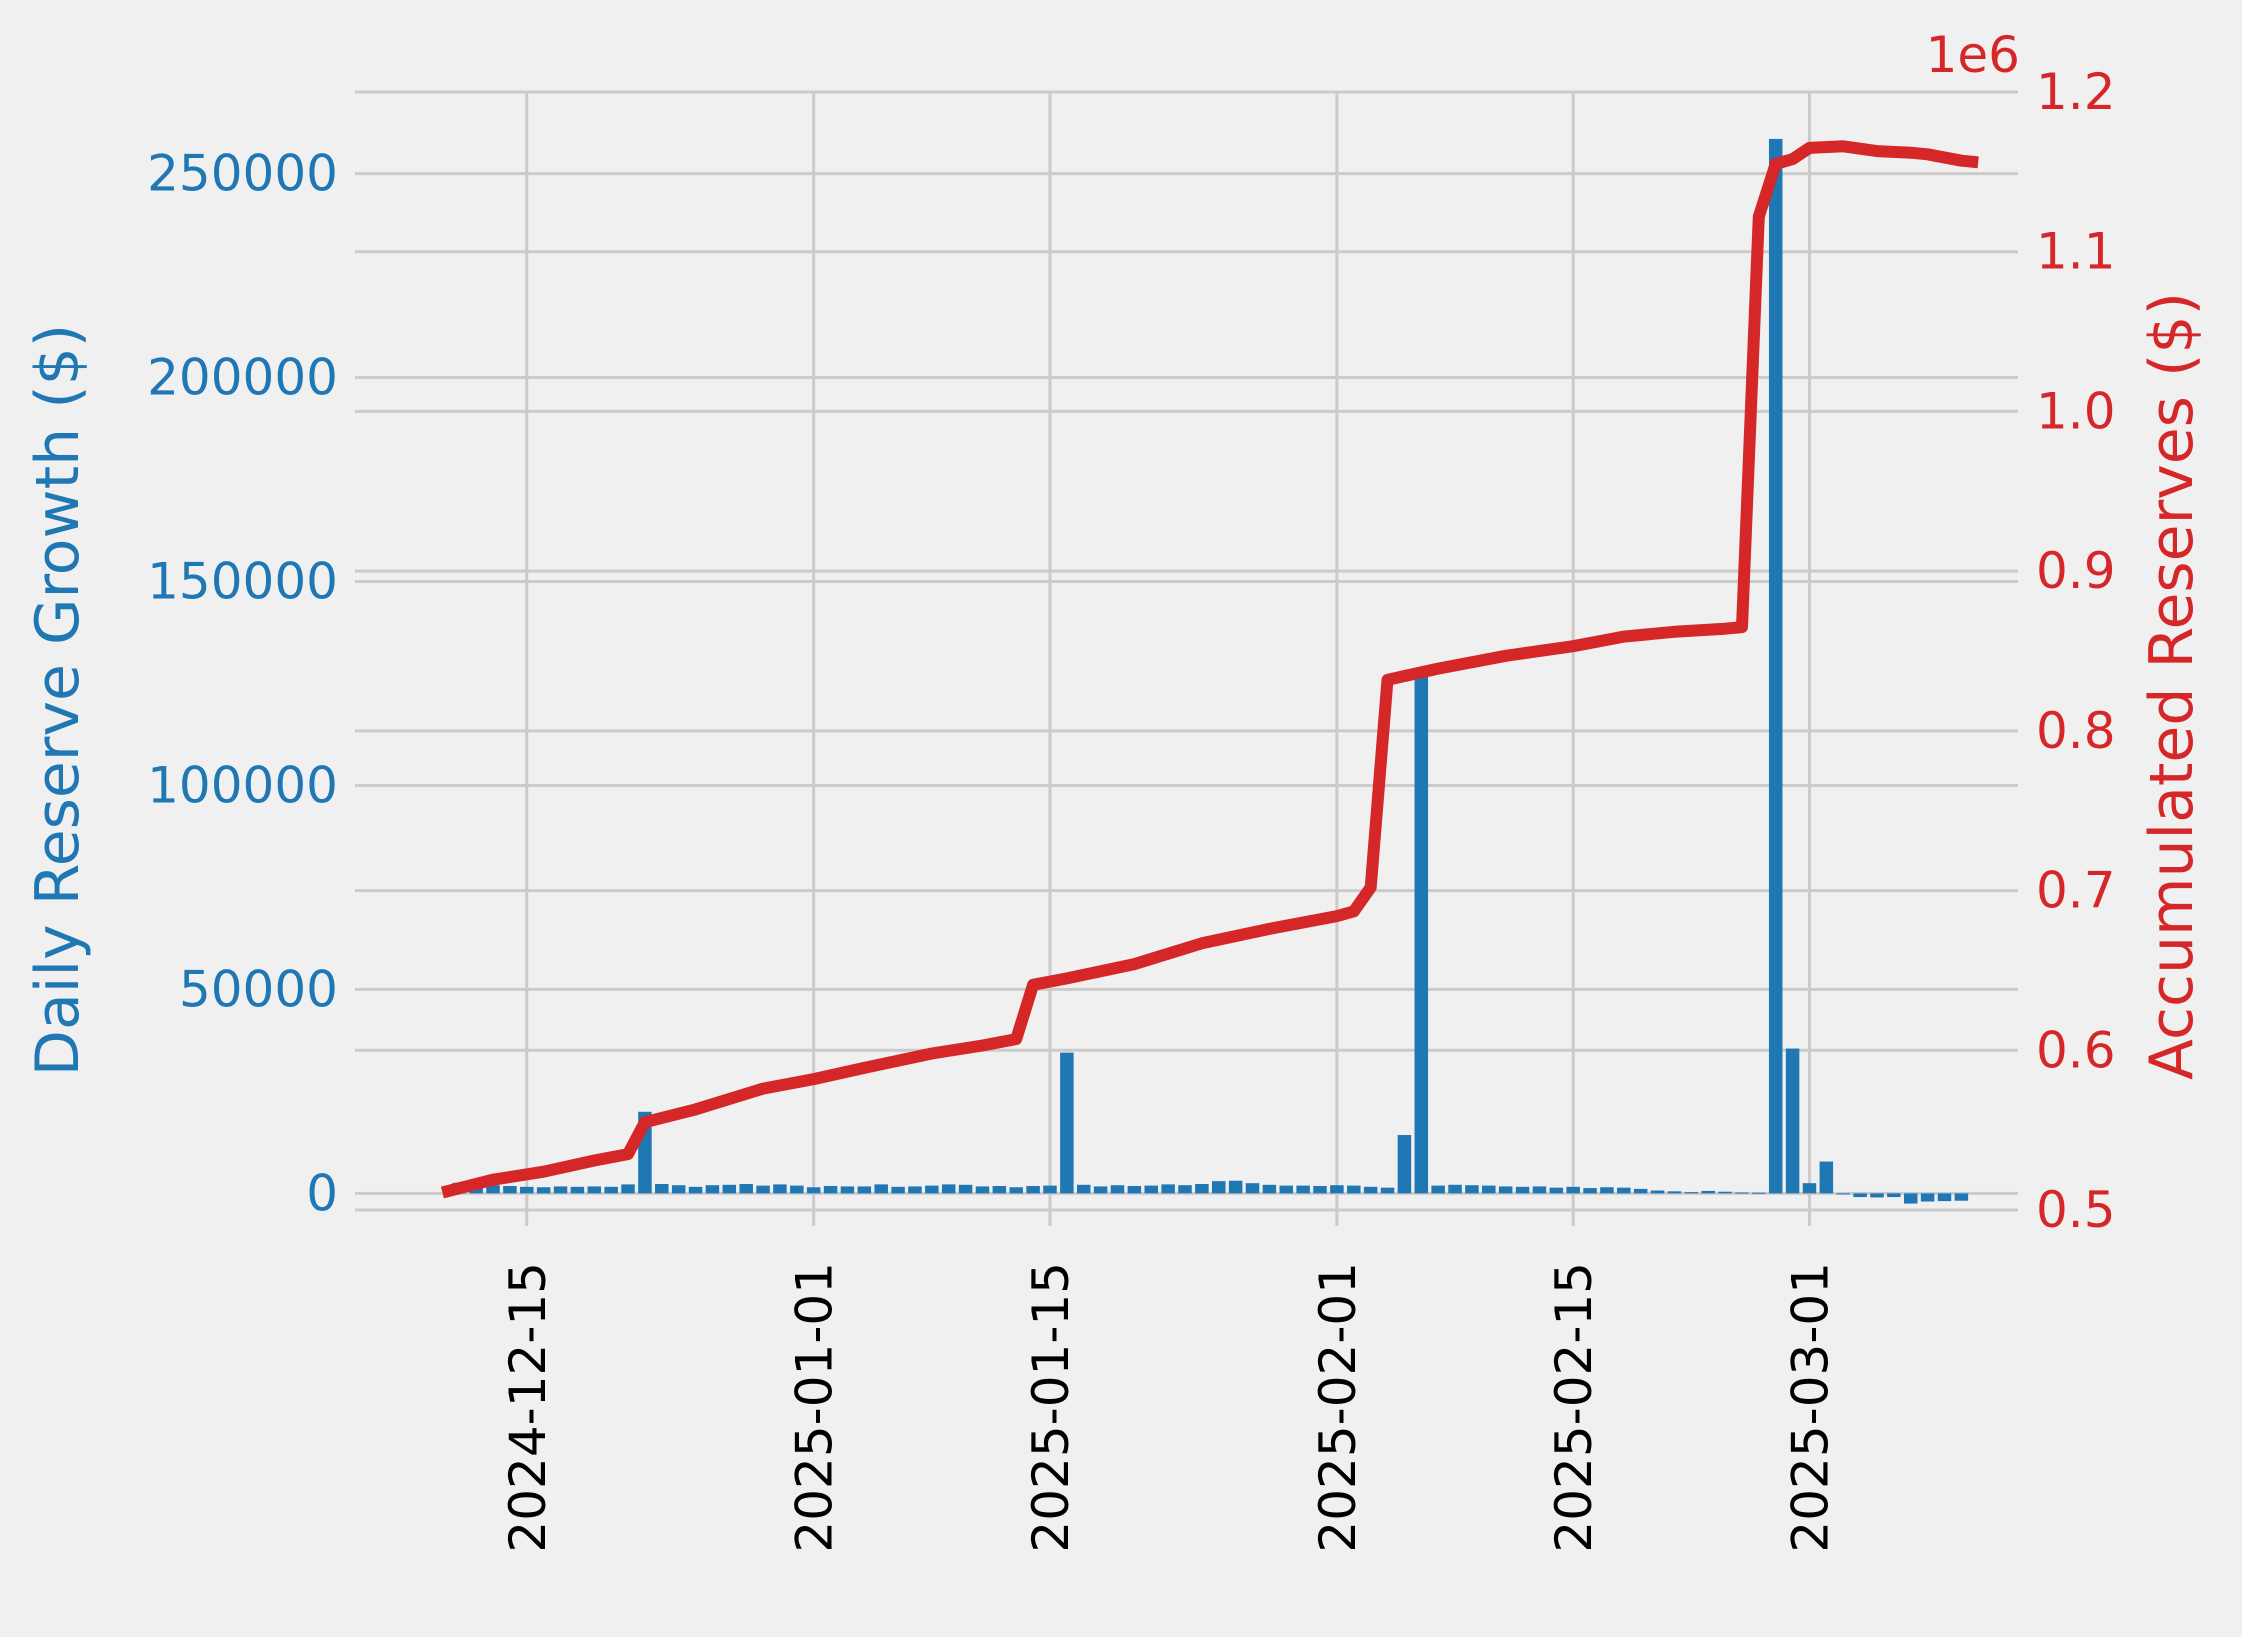  Describe the element at coordinates (2076, 1210) in the screenshot. I see `right-y-tick-label: 0.5` at that location.